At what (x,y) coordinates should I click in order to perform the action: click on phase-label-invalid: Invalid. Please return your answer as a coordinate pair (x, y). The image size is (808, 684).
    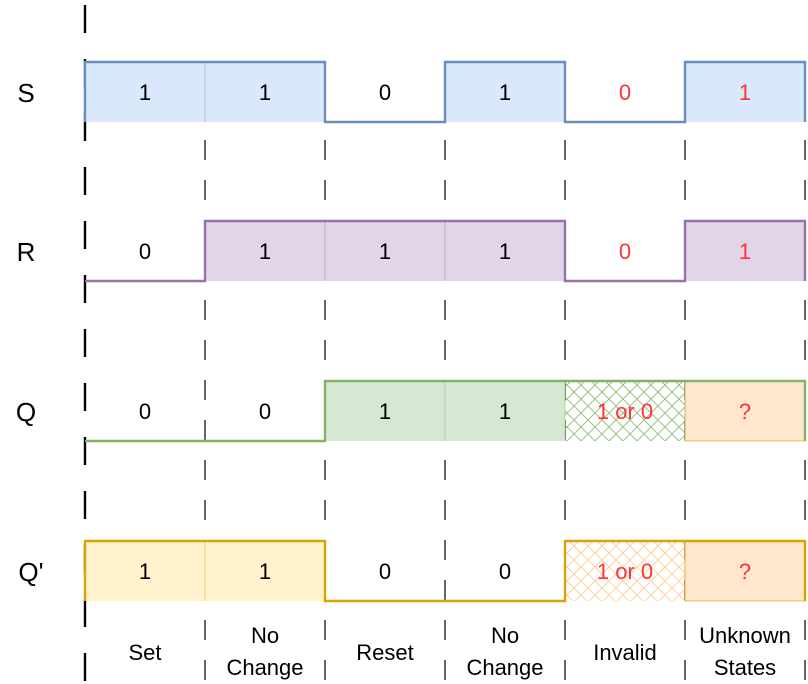
    Looking at the image, I should click on (625, 652).